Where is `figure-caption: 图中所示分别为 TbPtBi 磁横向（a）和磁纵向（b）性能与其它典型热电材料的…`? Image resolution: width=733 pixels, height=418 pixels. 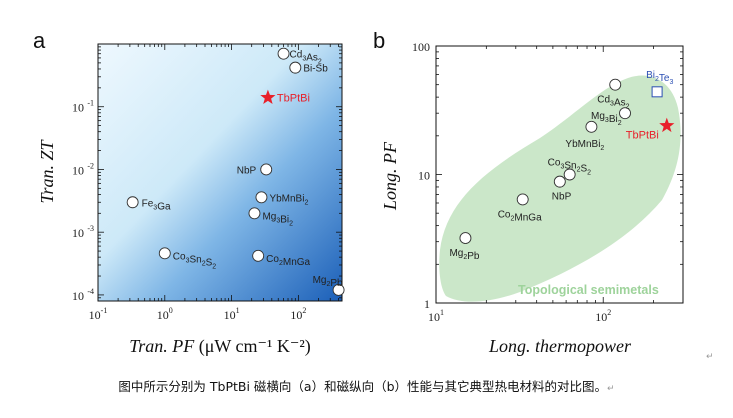
figure-caption: 图中所示分别为 TbPtBi 磁横向（a）和磁纵向（b）性能与其它典型热电材料的… is located at coordinates (366, 385).